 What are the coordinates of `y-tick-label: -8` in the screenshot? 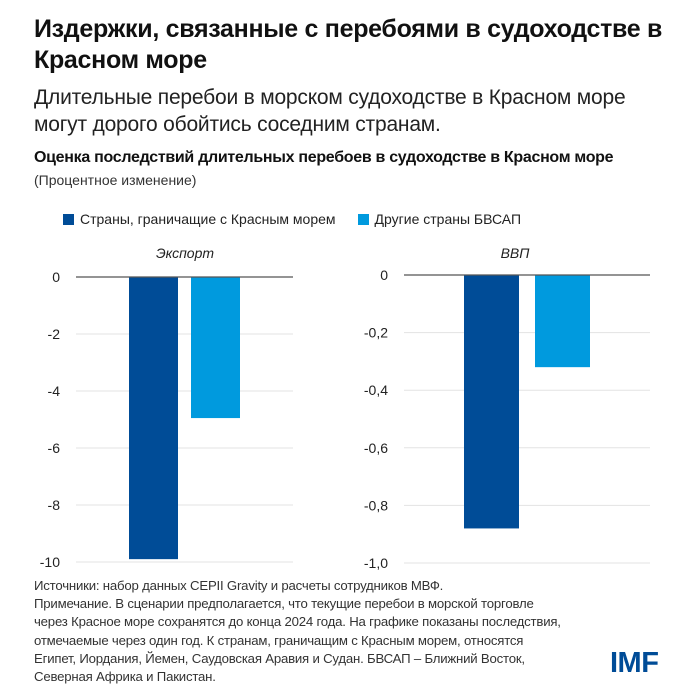 It's located at (54, 505).